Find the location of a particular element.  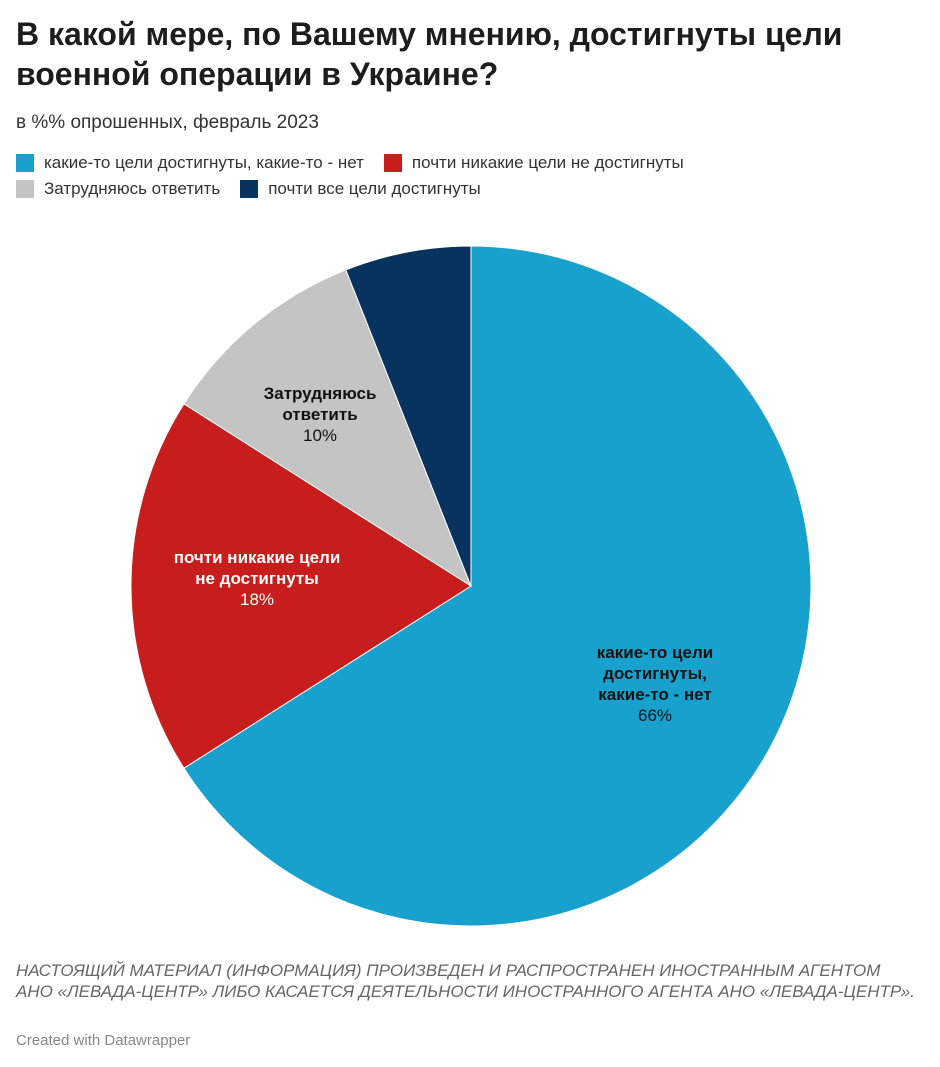

footer-byline: Created with Datawrapper is located at coordinates (103, 1040).